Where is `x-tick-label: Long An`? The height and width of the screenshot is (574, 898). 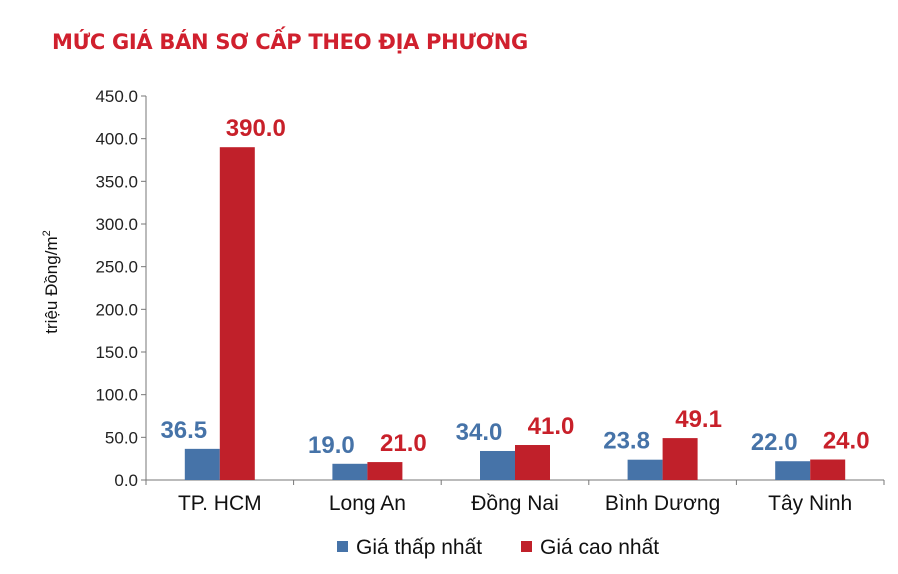
x-tick-label: Long An is located at coordinates (367, 503).